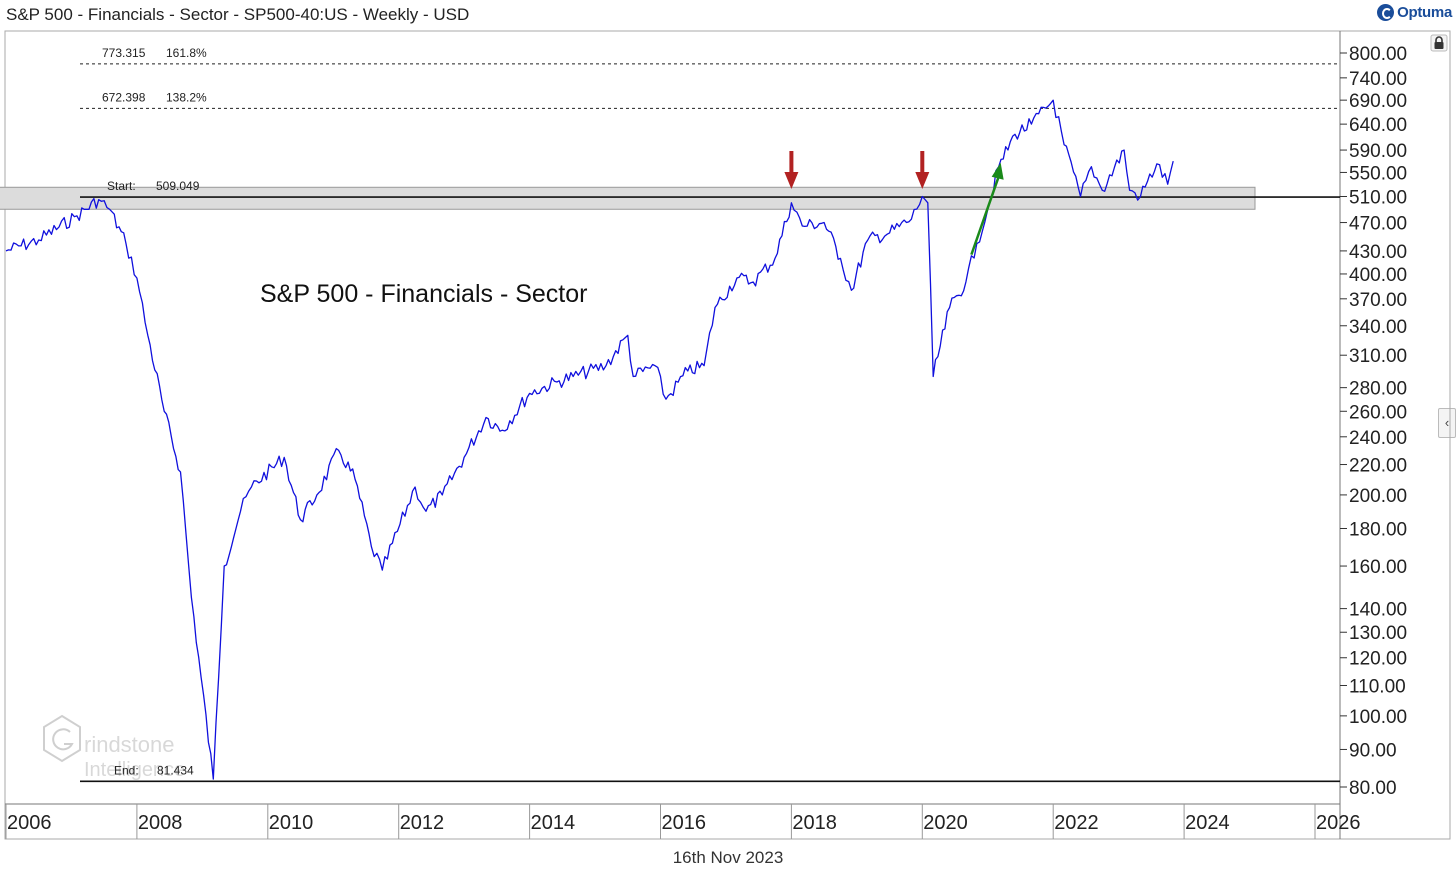  Describe the element at coordinates (1207, 823) in the screenshot. I see `x-tick-label: 2024` at that location.